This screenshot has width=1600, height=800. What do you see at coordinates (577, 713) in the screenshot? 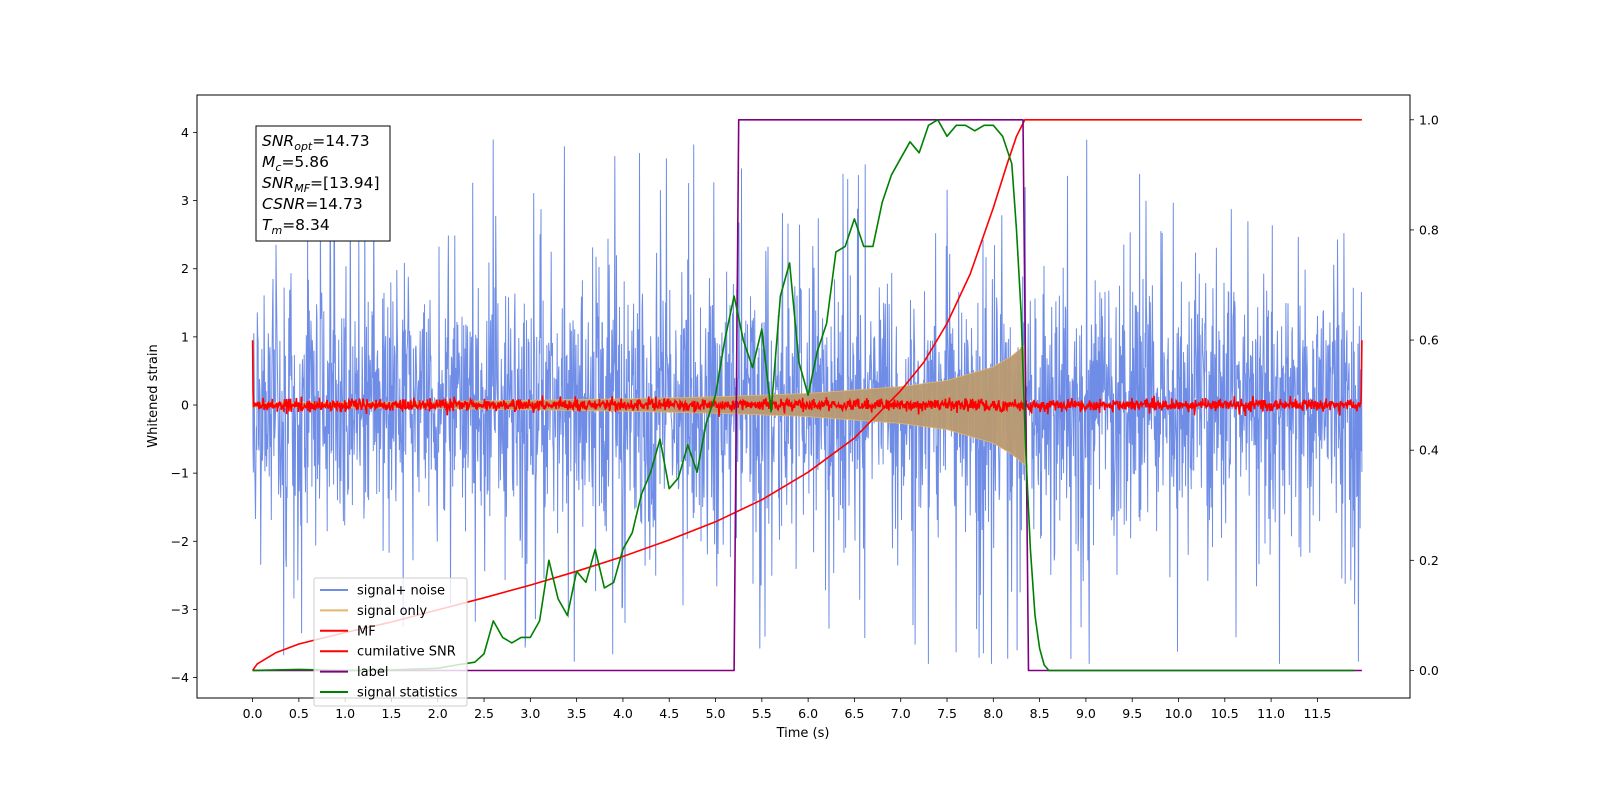
I see `x-tick-label: 3.5` at bounding box center [577, 713].